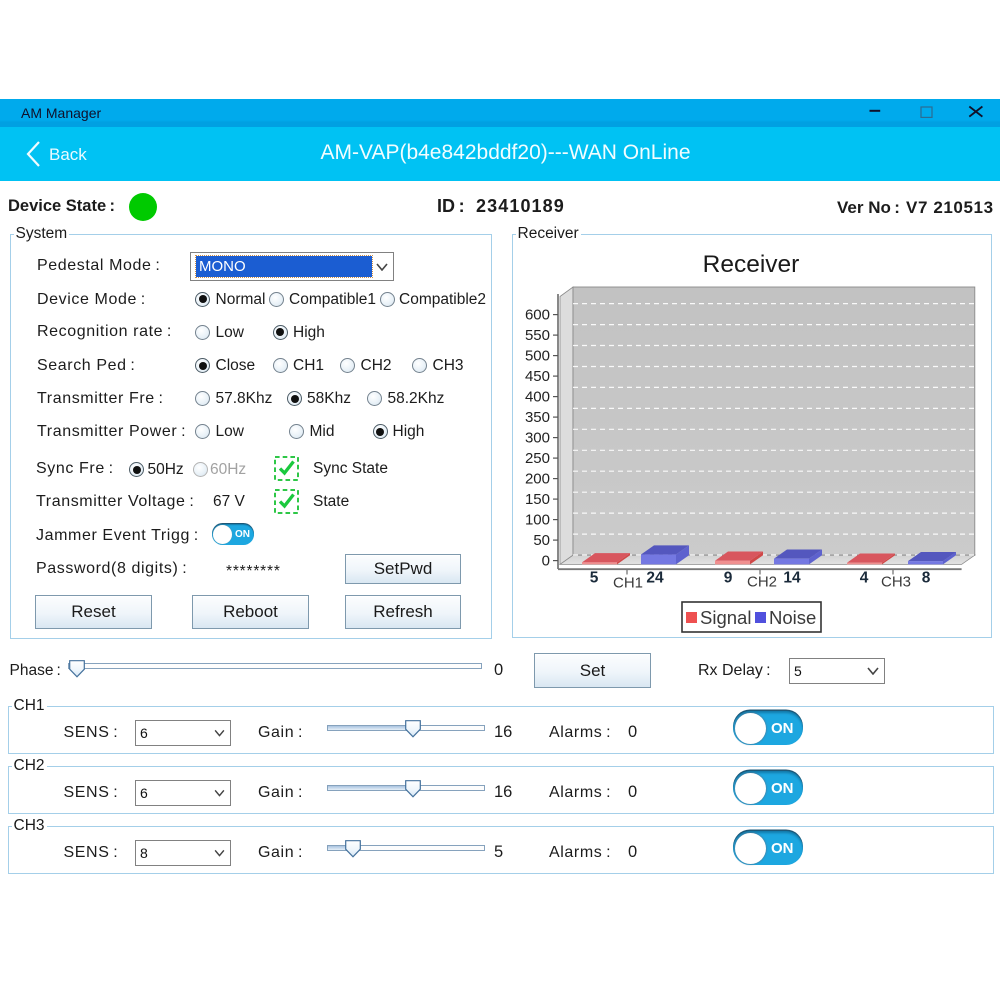  Describe the element at coordinates (792, 578) in the screenshot. I see `svg-text: 14` at that location.